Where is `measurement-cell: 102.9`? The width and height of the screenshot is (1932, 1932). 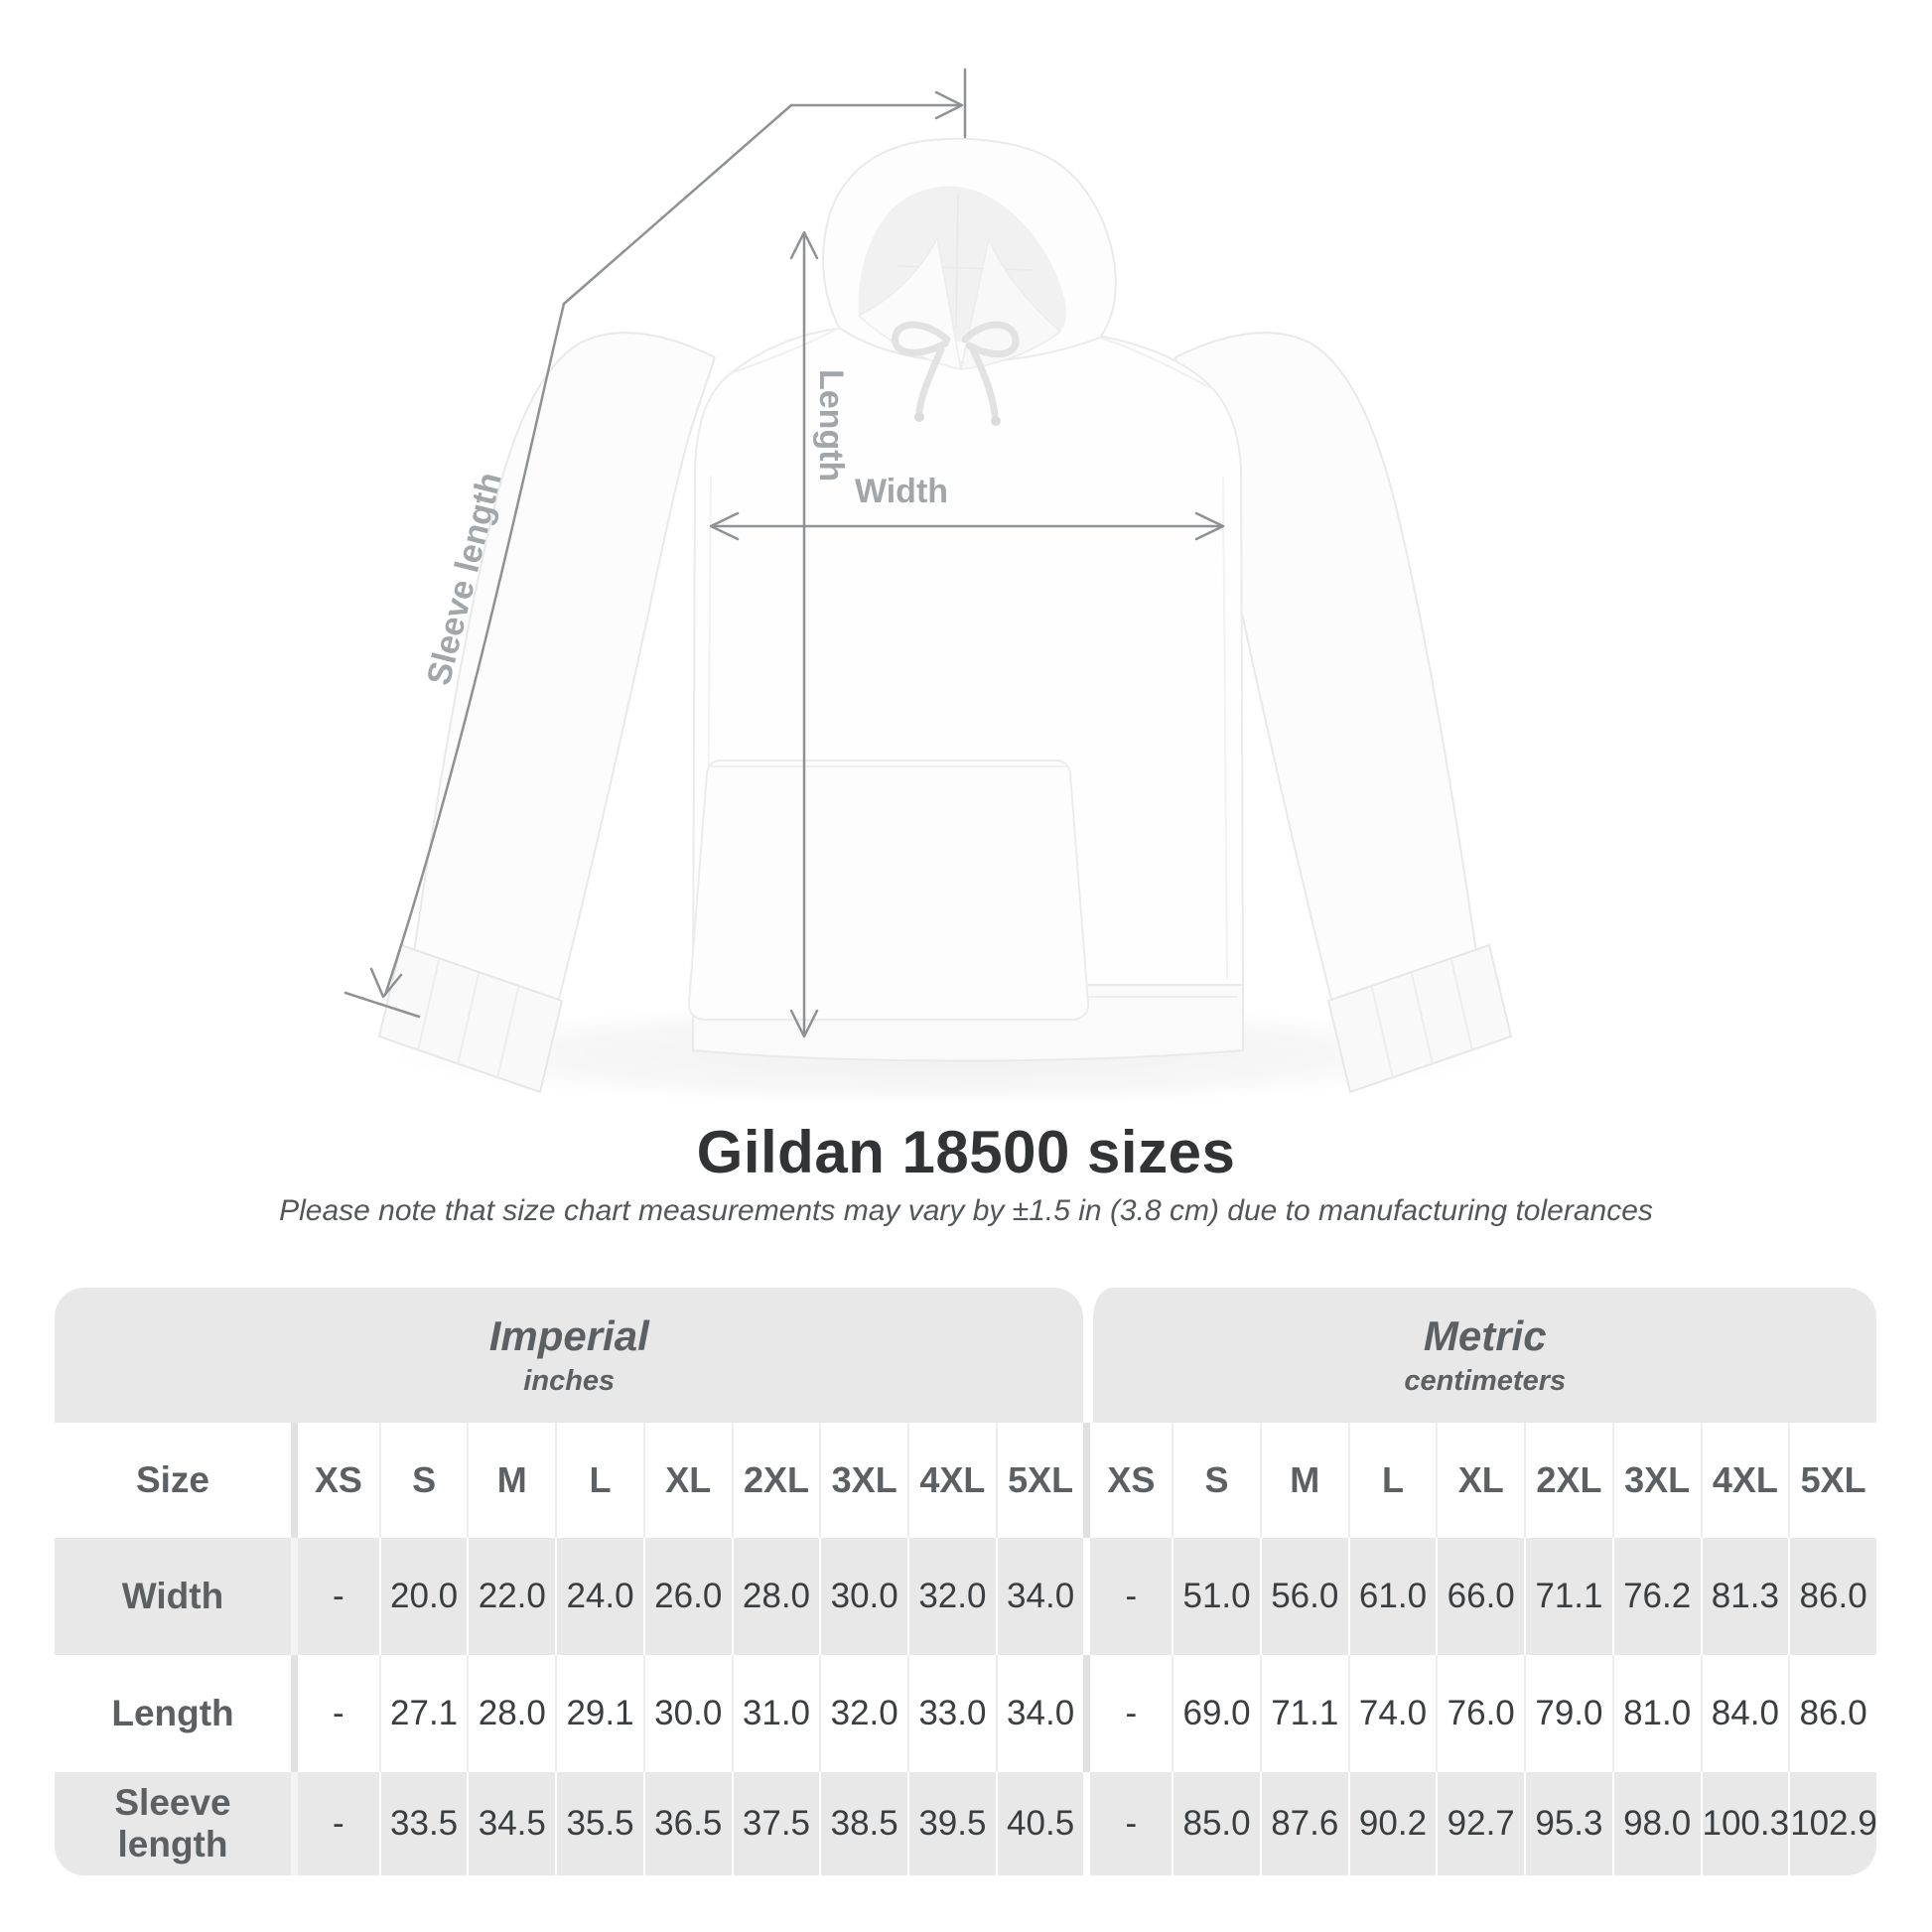
measurement-cell: 102.9 is located at coordinates (1833, 1823).